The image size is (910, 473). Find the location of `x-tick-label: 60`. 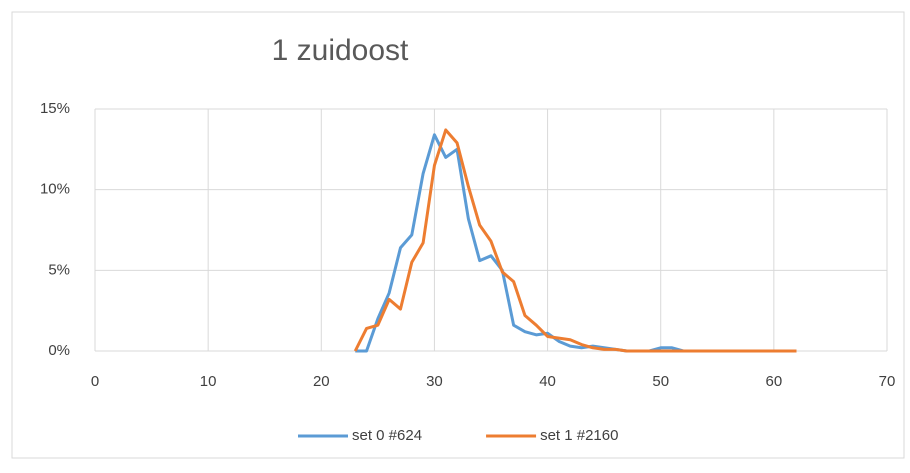

x-tick-label: 60 is located at coordinates (774, 381).